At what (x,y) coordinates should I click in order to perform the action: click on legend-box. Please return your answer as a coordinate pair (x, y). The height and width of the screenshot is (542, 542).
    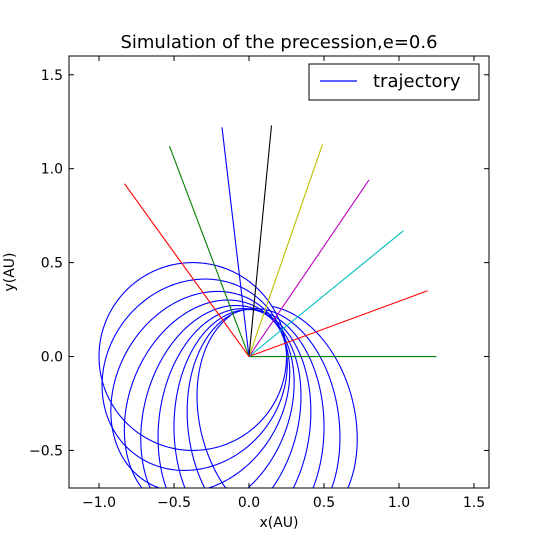
    Looking at the image, I should click on (394, 82).